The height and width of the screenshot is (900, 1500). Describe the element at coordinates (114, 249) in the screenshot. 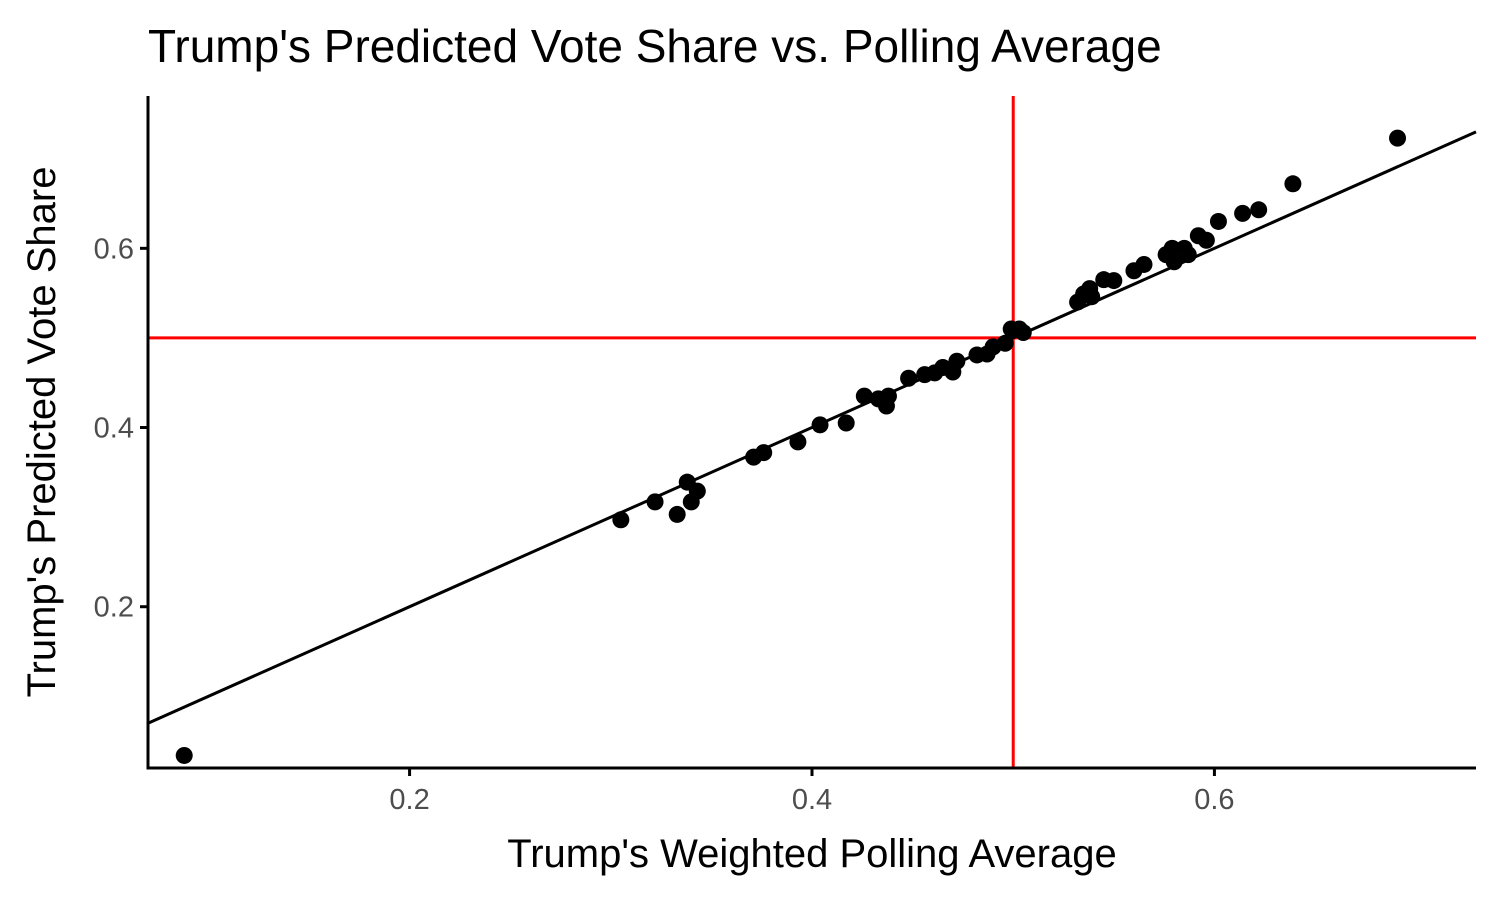

I see `y-tick-label: 0.6` at that location.